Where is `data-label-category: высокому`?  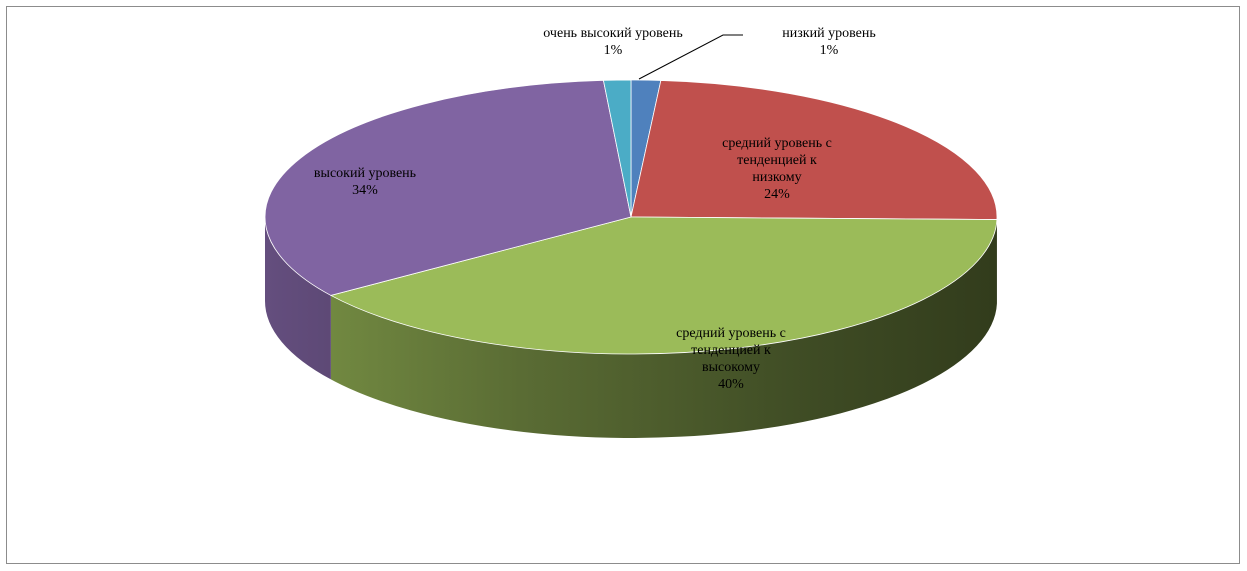 data-label-category: высокому is located at coordinates (731, 367).